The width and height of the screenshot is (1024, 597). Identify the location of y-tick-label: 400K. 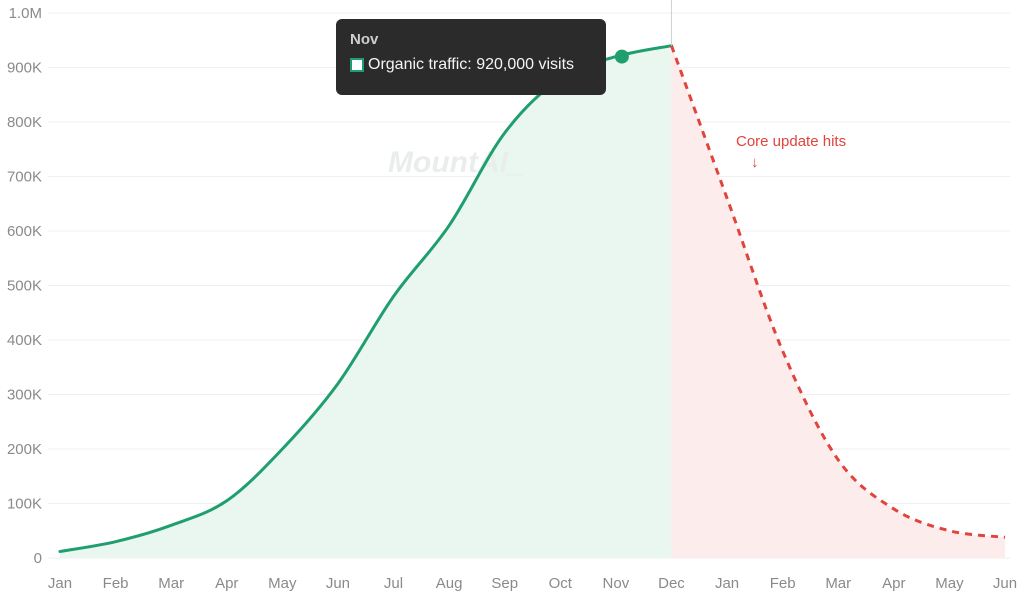
(24, 340).